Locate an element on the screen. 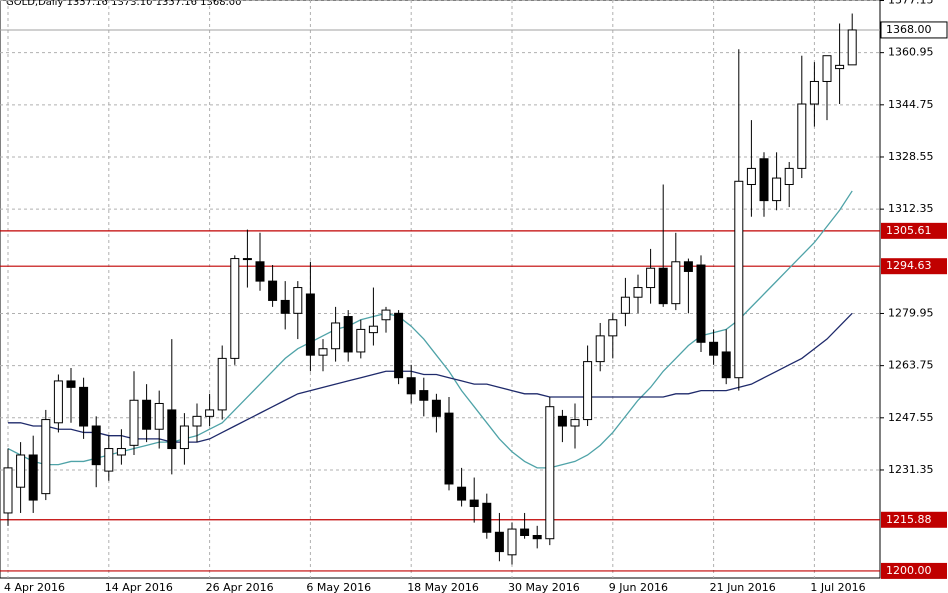 This screenshot has width=948, height=593. level-label: 1294.63 is located at coordinates (909, 265).